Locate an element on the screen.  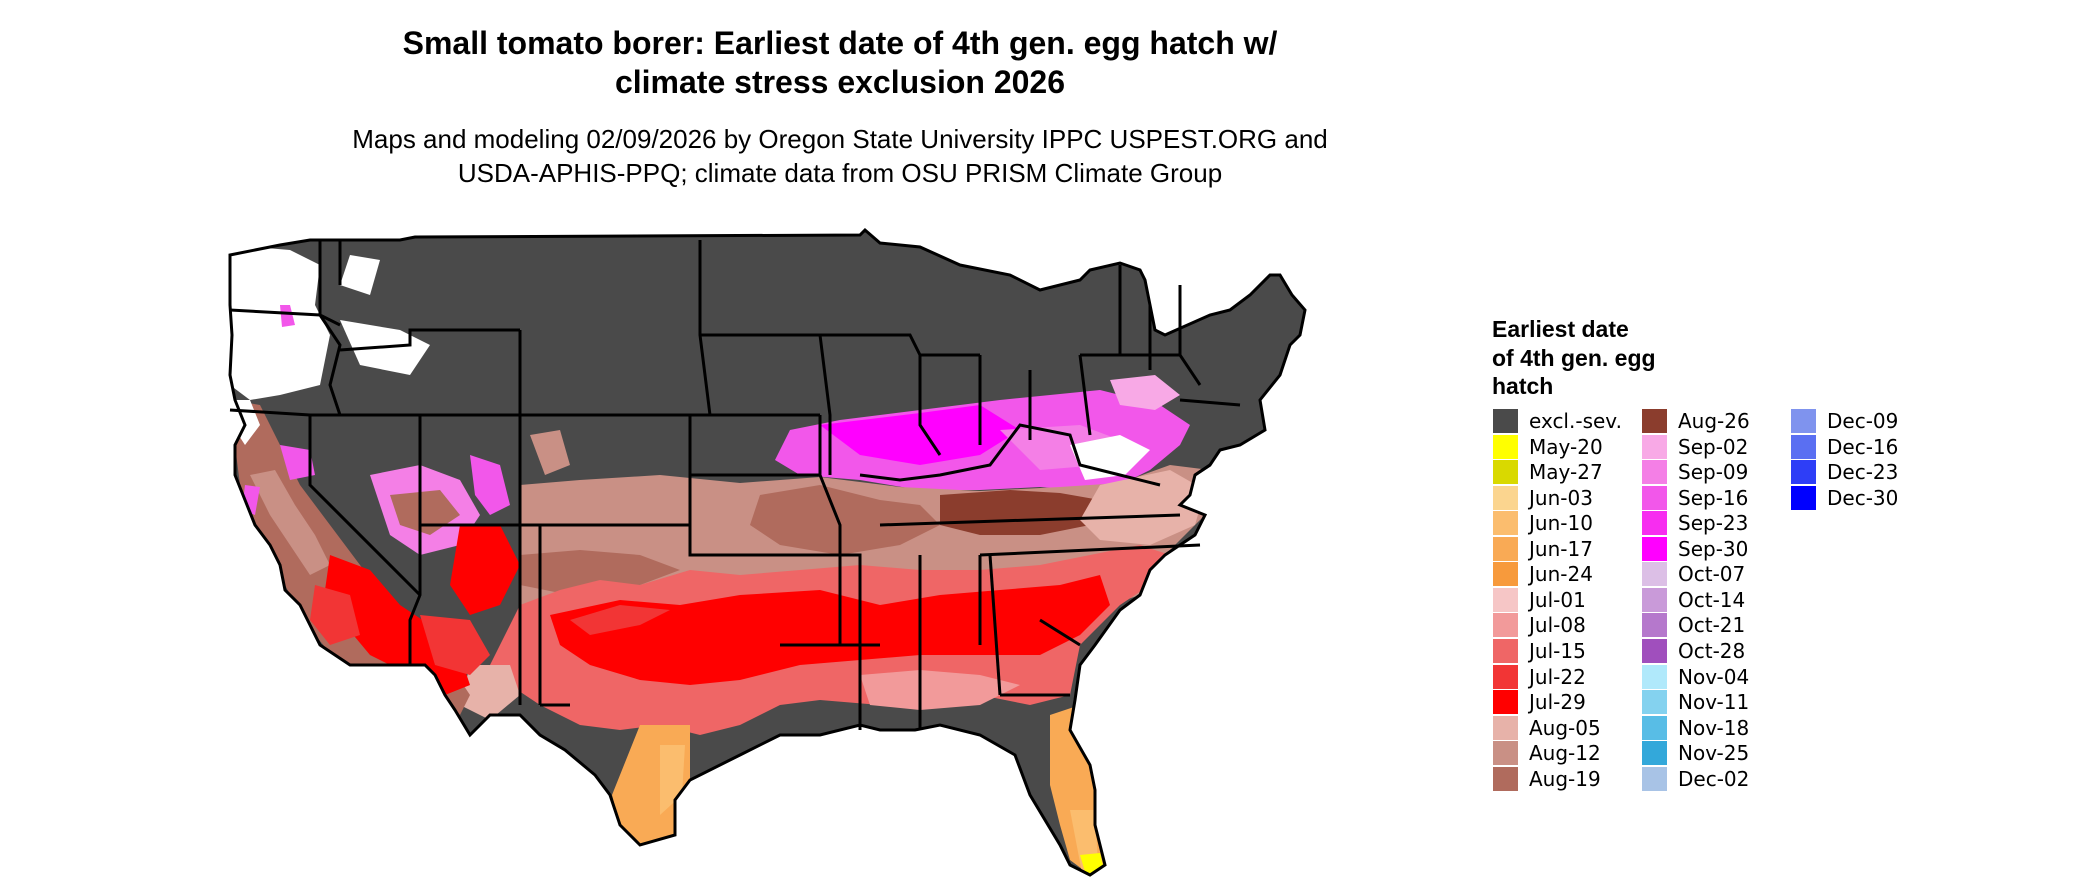
legend-label: Jul-29 is located at coordinates (1557, 702).